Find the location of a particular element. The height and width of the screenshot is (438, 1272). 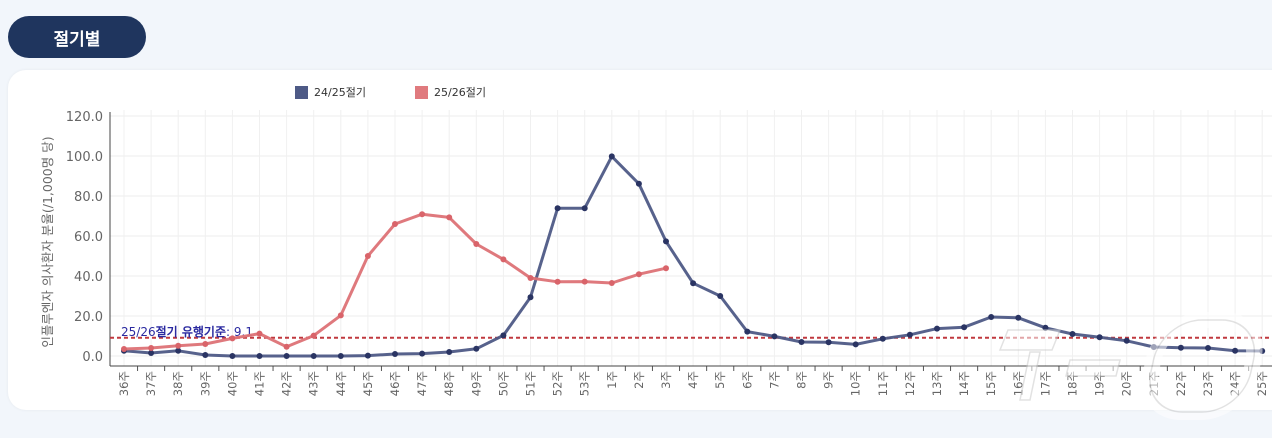

legend-item-2425: 24/25절기 is located at coordinates (330, 92).